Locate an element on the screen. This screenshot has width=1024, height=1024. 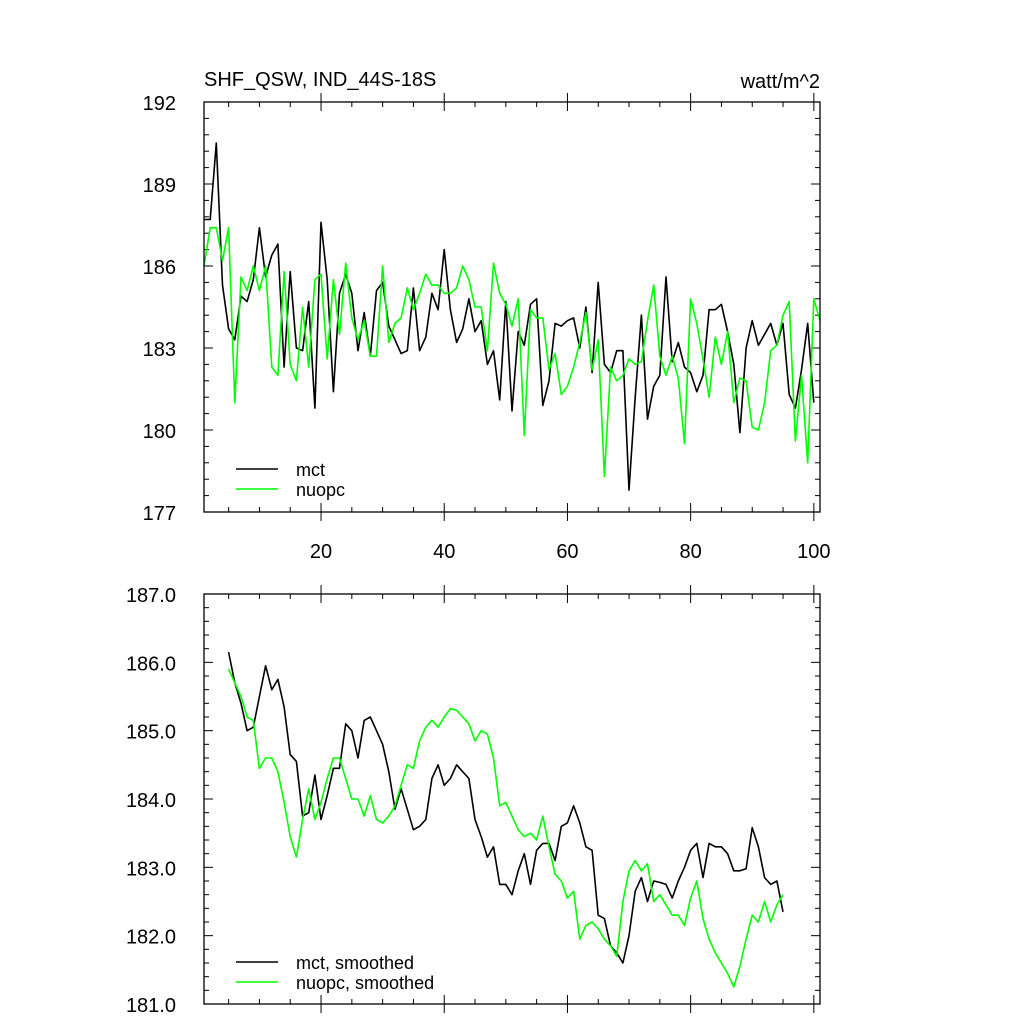
y-tick-label: 177 is located at coordinates (159, 514).